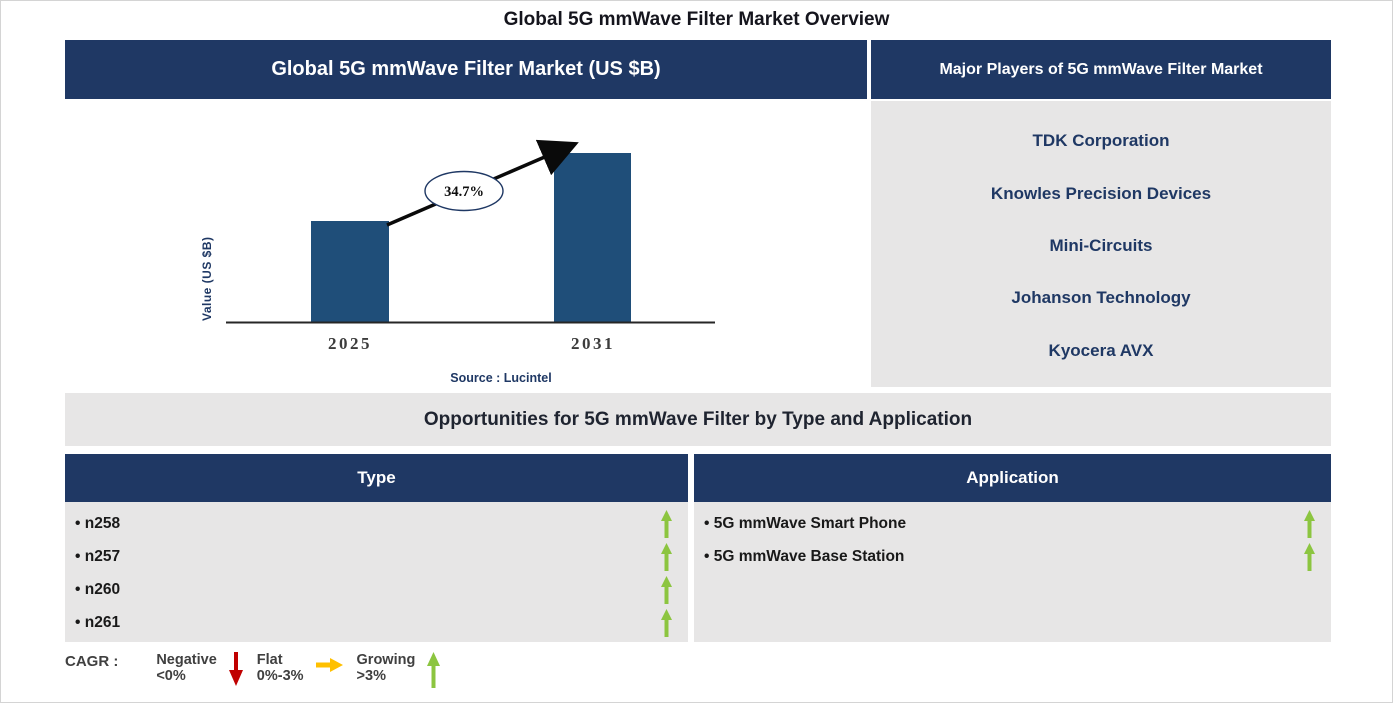 This screenshot has height=703, width=1393. I want to click on legend-item-flat: Flat 0%-3%, so click(307, 668).